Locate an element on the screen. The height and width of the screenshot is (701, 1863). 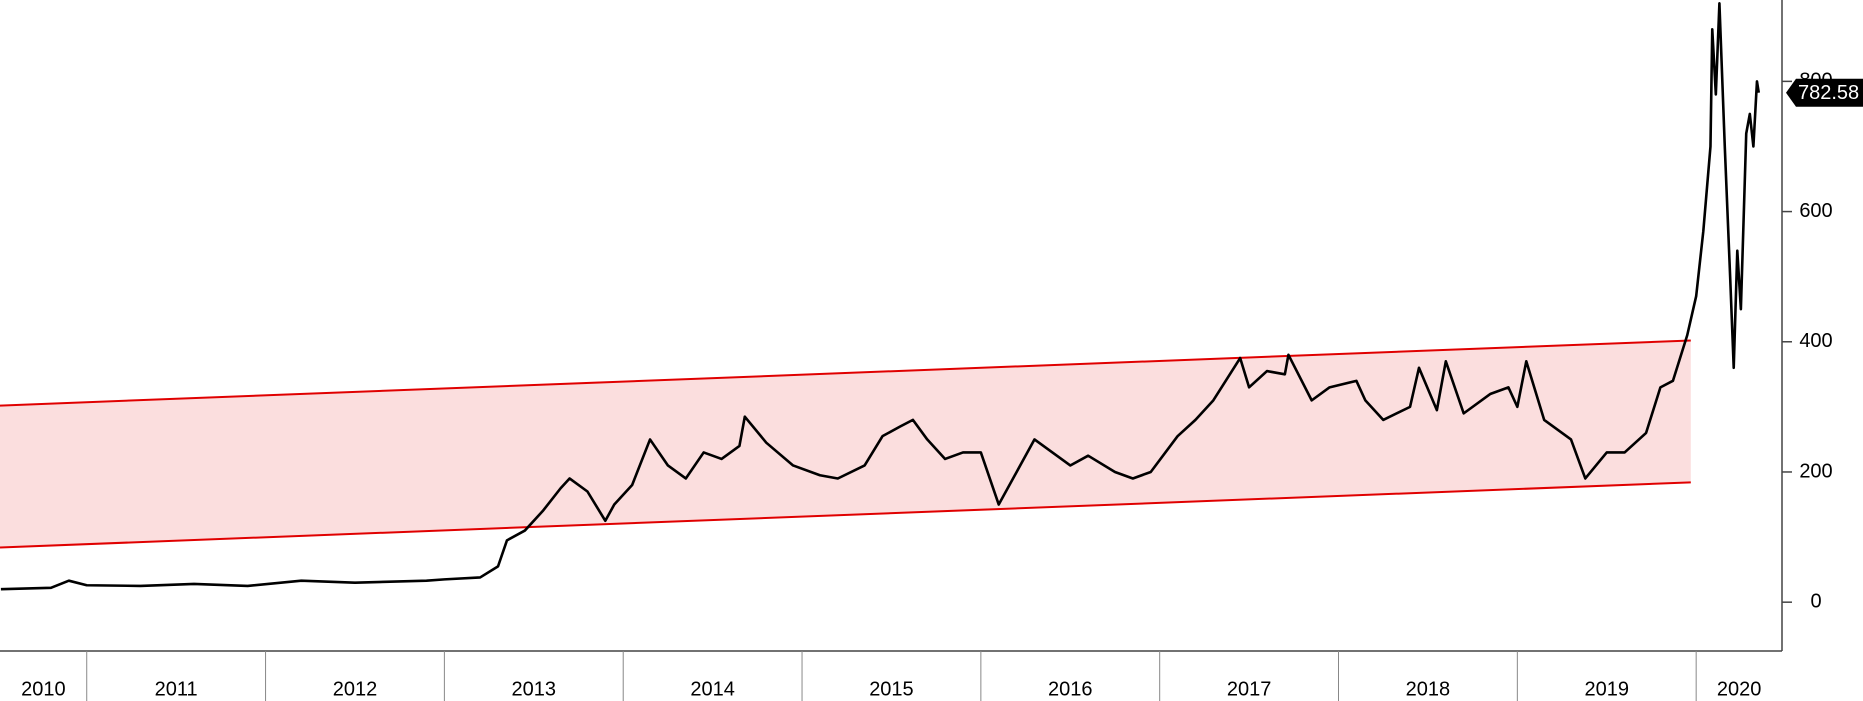
x-tick-label: 2010 is located at coordinates (43, 689).